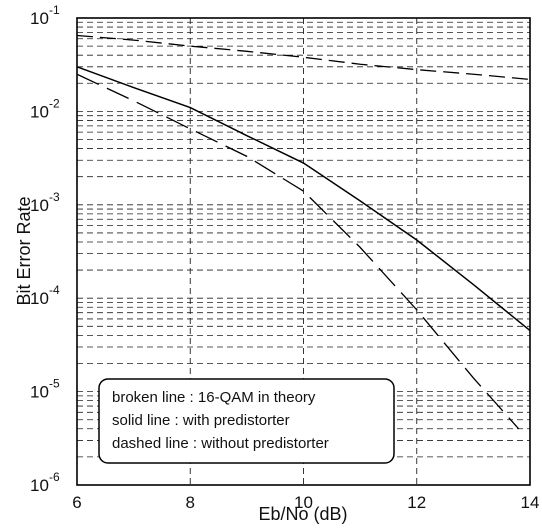 This screenshot has width=542, height=529. I want to click on x-tick-label: 6, so click(76, 502).